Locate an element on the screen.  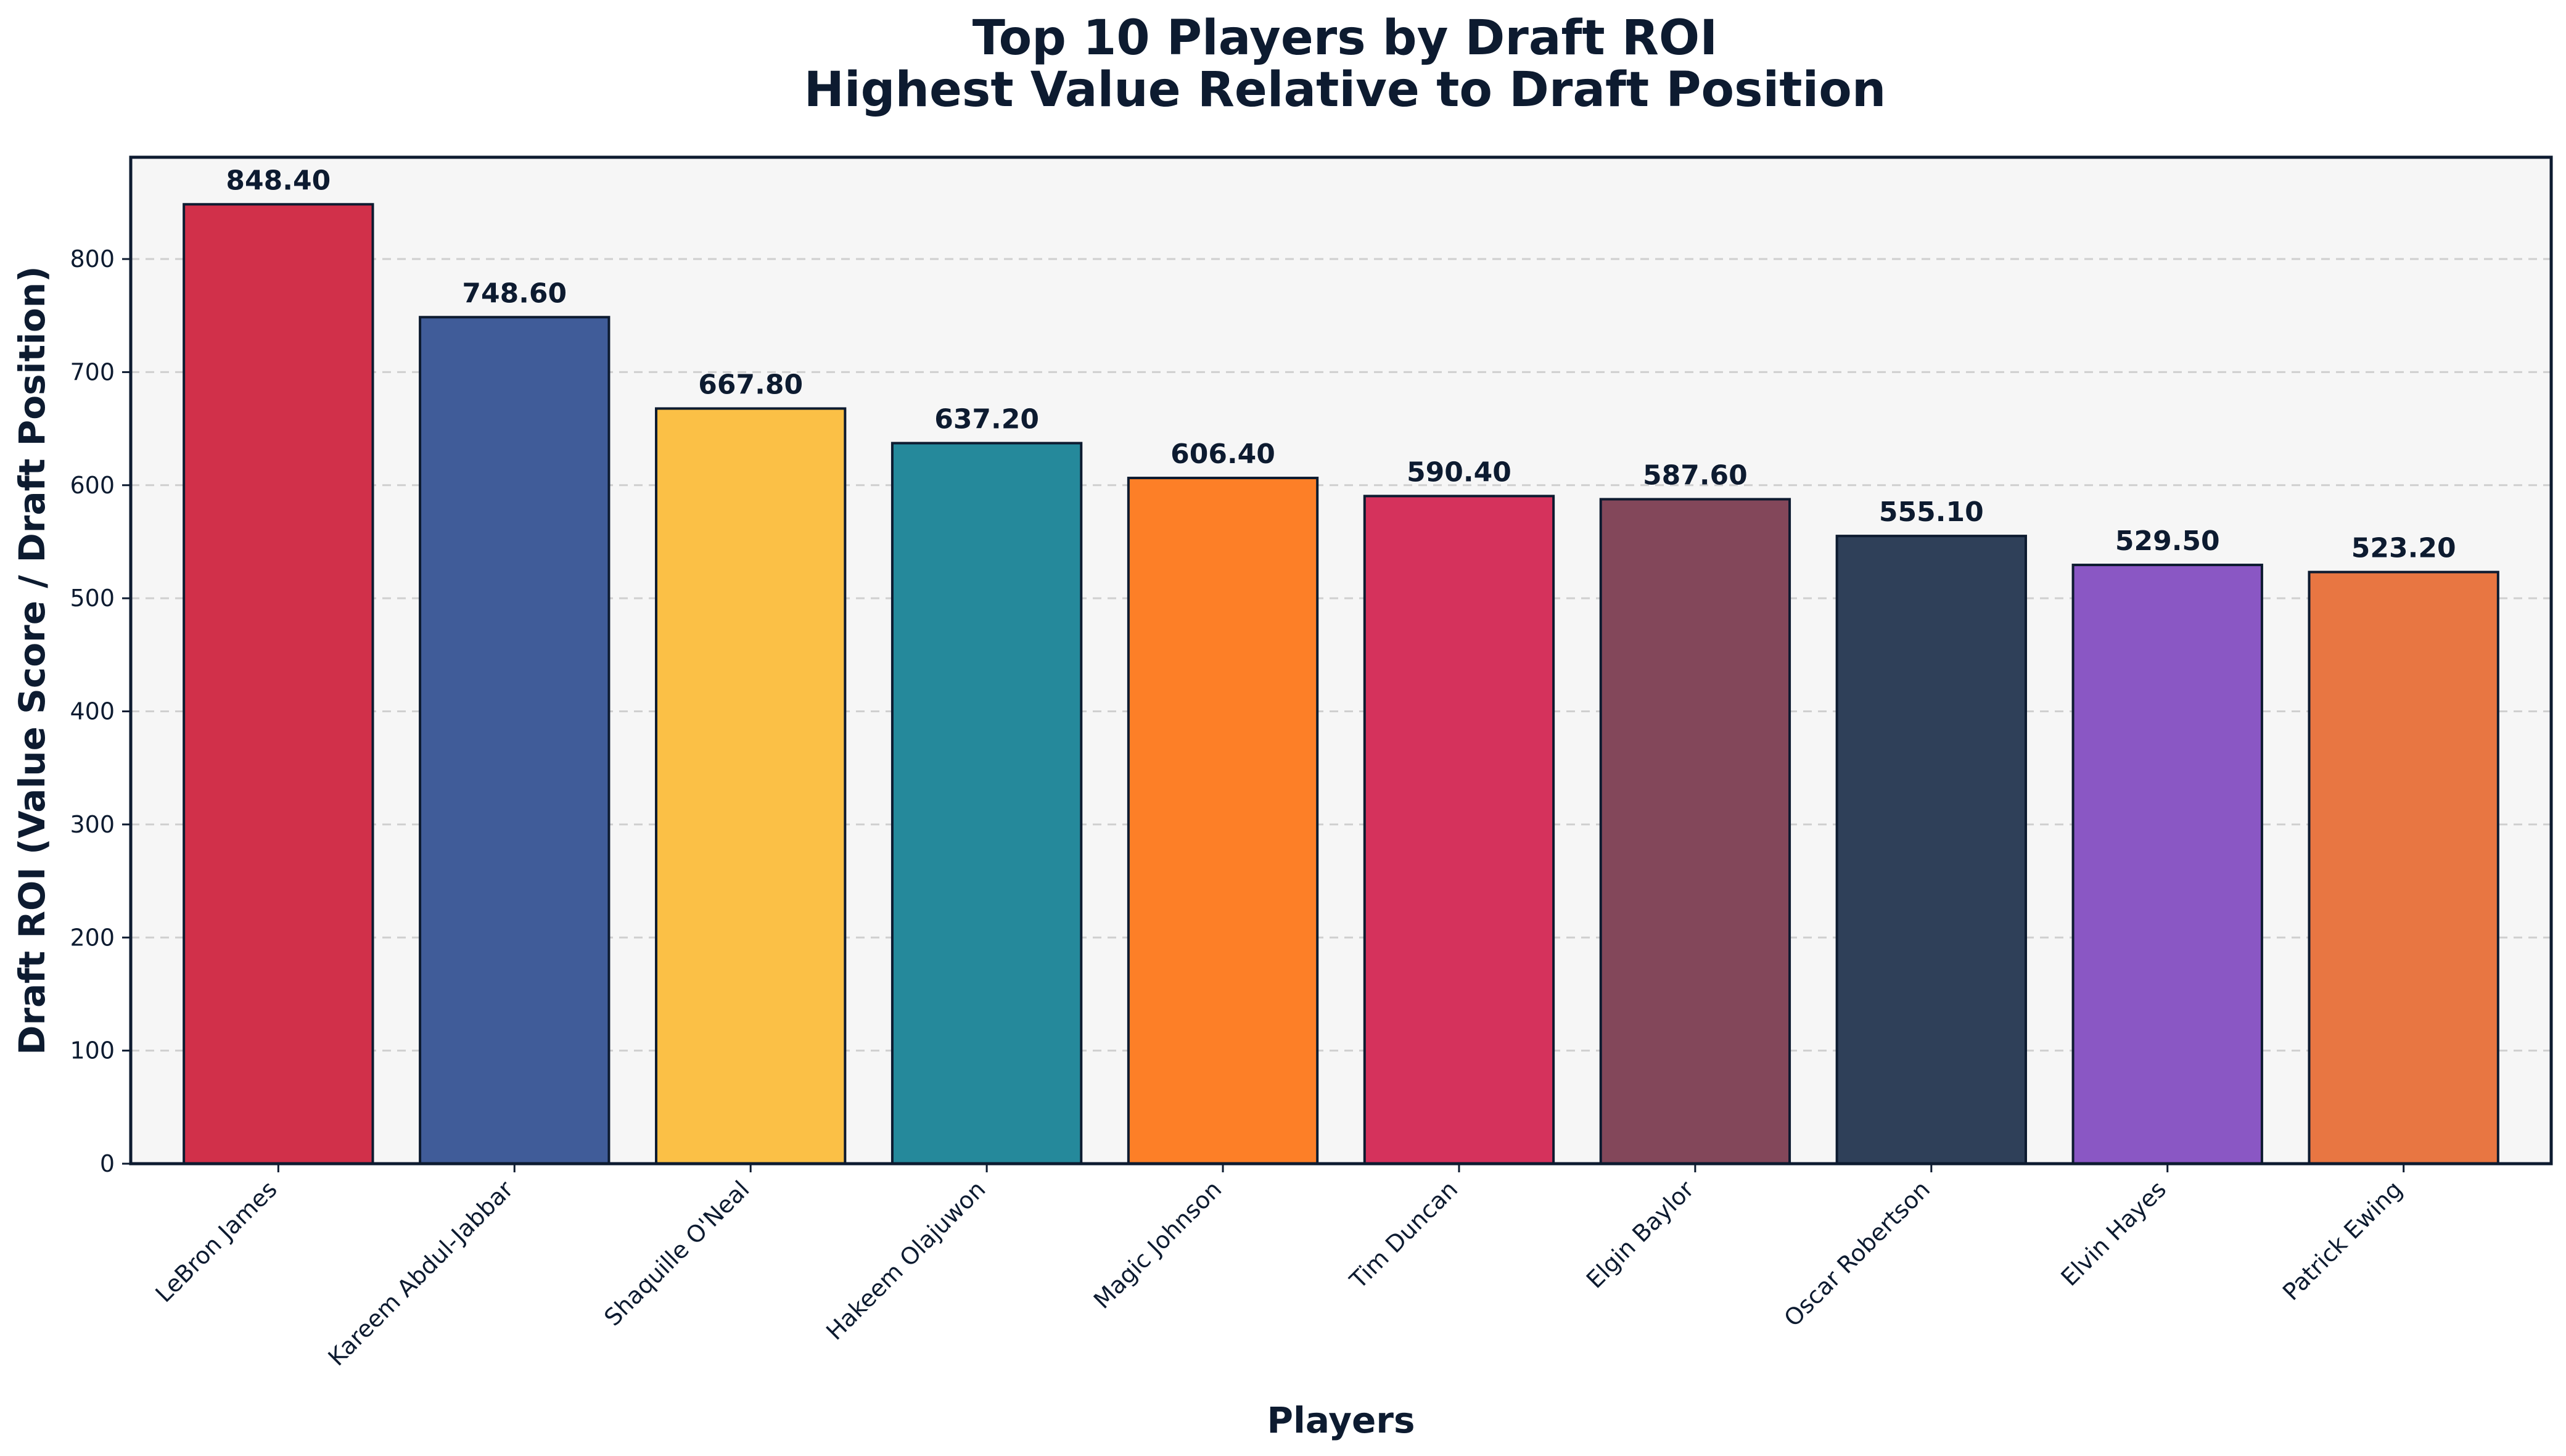
x-tick-label-patrick-ewing: Patrick Ewing is located at coordinates (2342, 1240).